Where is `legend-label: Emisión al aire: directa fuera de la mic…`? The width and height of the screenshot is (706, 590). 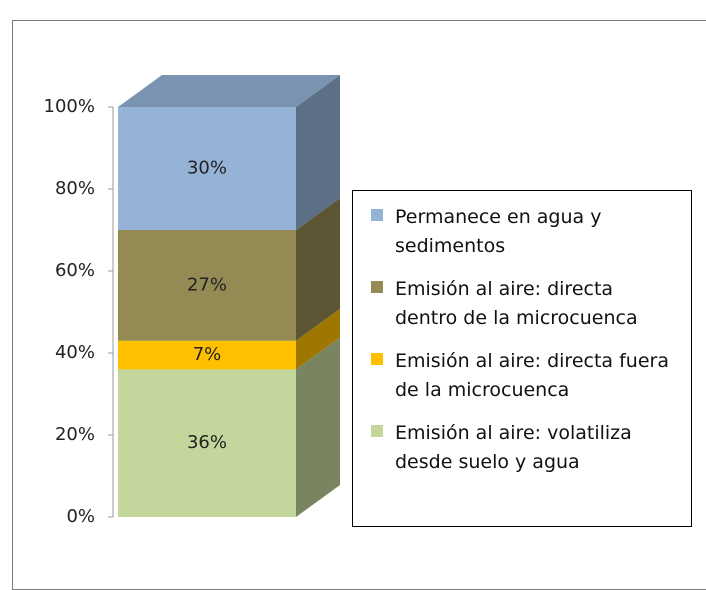
legend-label: Emisión al aire: directa fuera de la mic… is located at coordinates (532, 375).